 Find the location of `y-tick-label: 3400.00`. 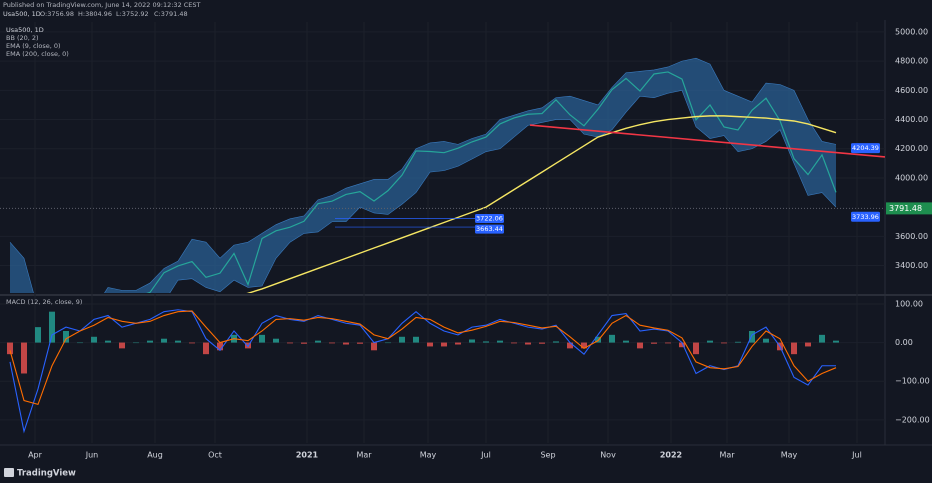

y-tick-label: 3400.00 is located at coordinates (911, 265).